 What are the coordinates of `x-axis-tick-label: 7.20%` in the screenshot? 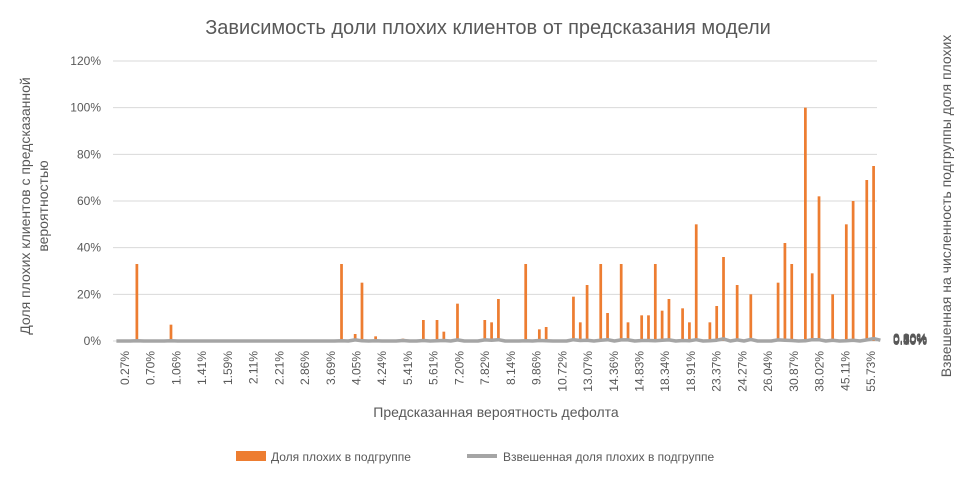 It's located at (459, 368).